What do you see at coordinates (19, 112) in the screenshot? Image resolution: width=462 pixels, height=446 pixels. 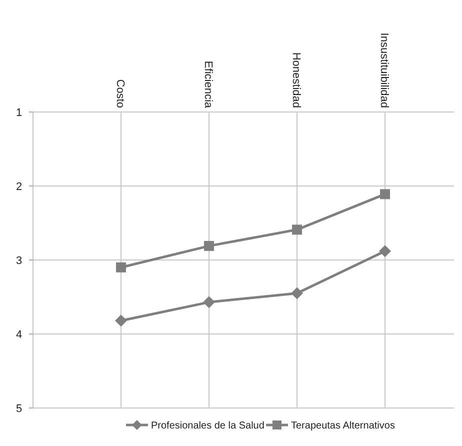 I see `y-tick-label: 1` at bounding box center [19, 112].